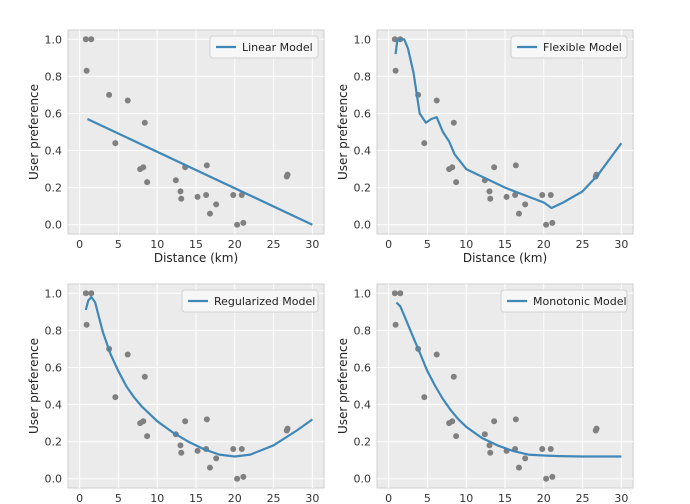  I want to click on legend: Regularized Model, so click(250, 301).